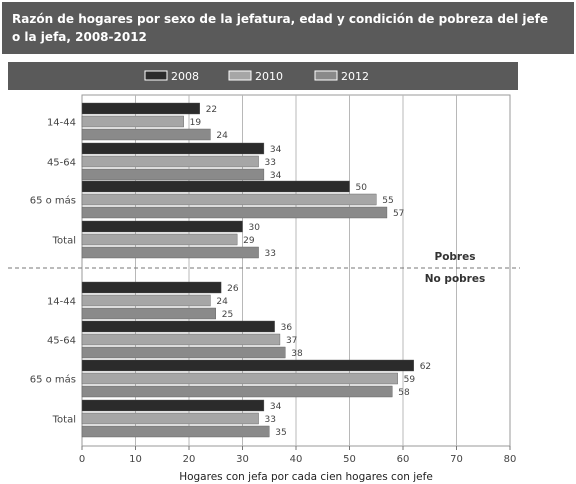  Describe the element at coordinates (387, 201) in the screenshot. I see `data-label: 55` at that location.